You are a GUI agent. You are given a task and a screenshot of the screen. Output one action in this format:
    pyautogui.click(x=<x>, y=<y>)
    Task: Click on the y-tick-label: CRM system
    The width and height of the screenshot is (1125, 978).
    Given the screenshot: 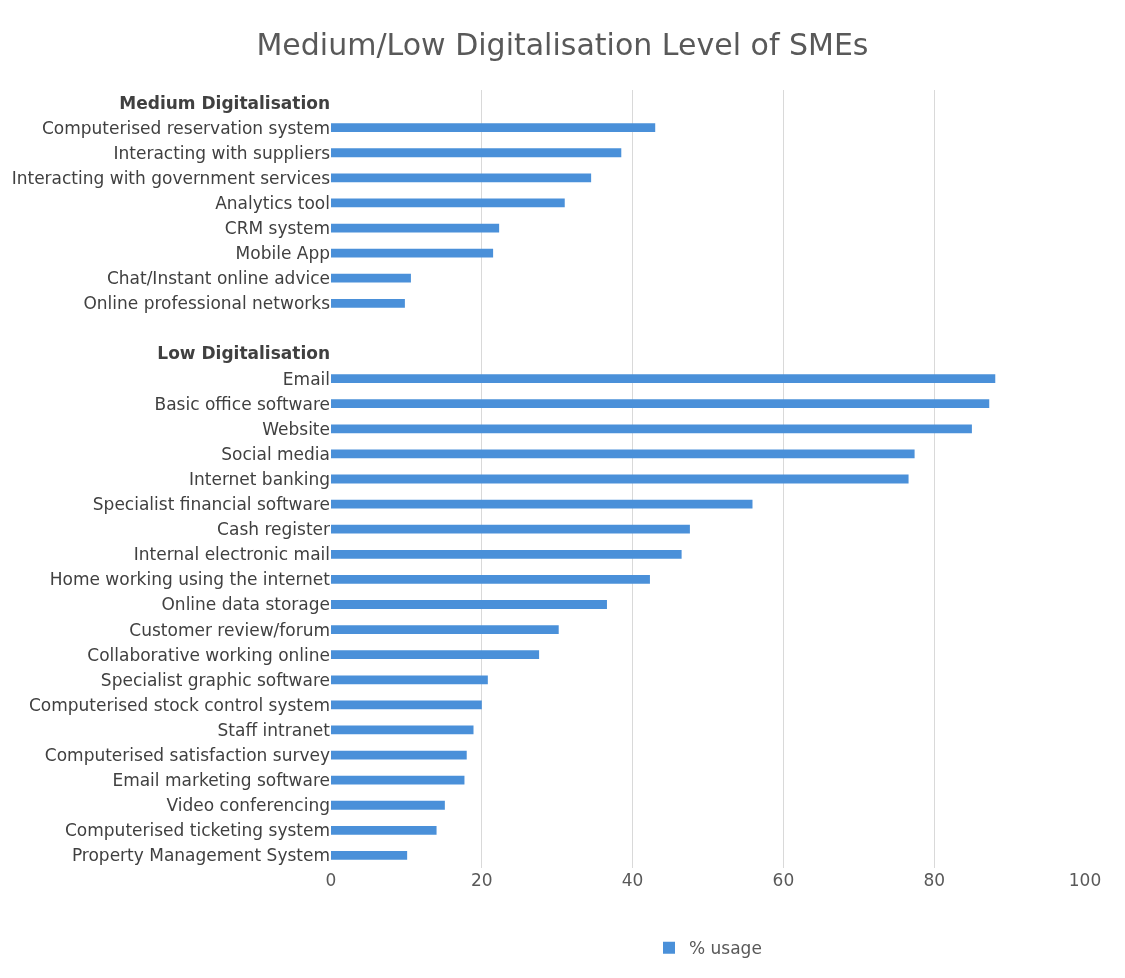 What is the action you would take?
    pyautogui.click(x=277, y=227)
    